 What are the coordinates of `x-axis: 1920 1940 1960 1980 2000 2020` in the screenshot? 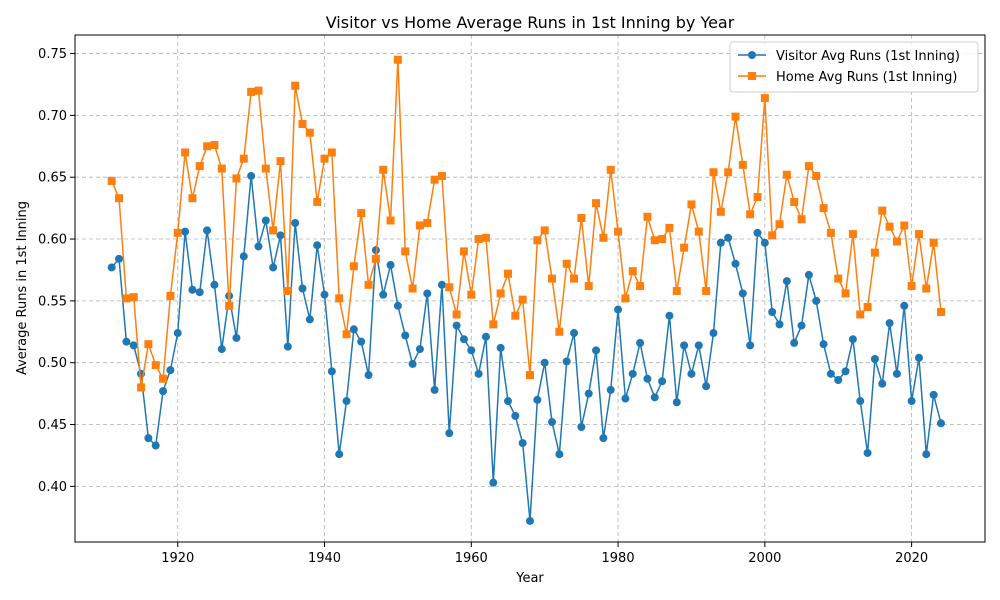 It's located at (544, 554).